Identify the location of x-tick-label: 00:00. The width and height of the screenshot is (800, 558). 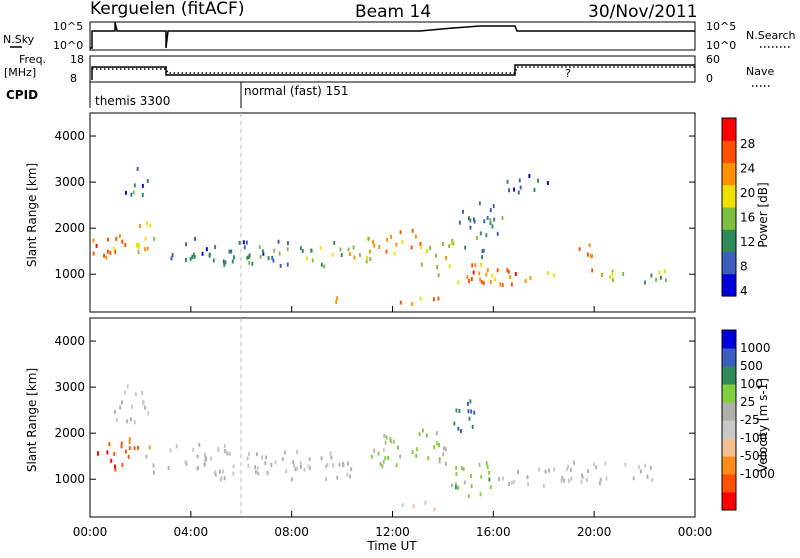
(90, 532).